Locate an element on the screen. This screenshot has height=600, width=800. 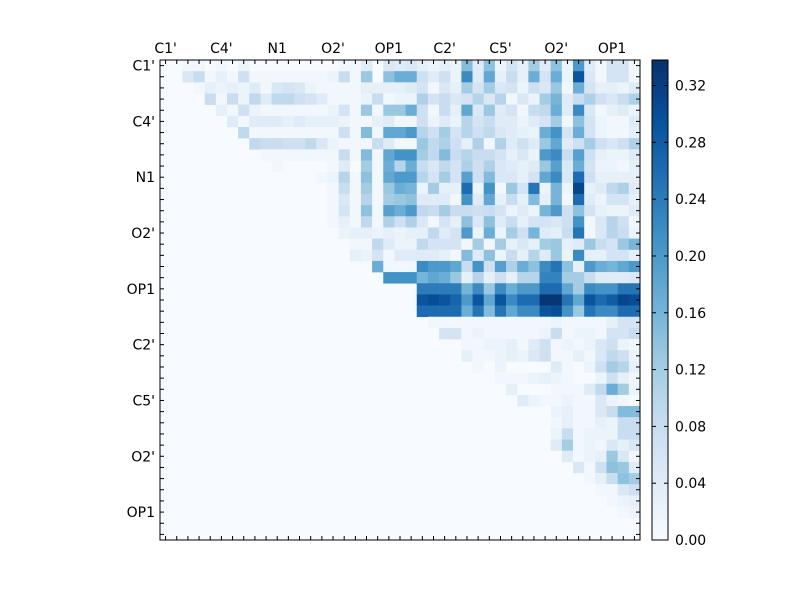
x-tick-label: C2' is located at coordinates (444, 49).